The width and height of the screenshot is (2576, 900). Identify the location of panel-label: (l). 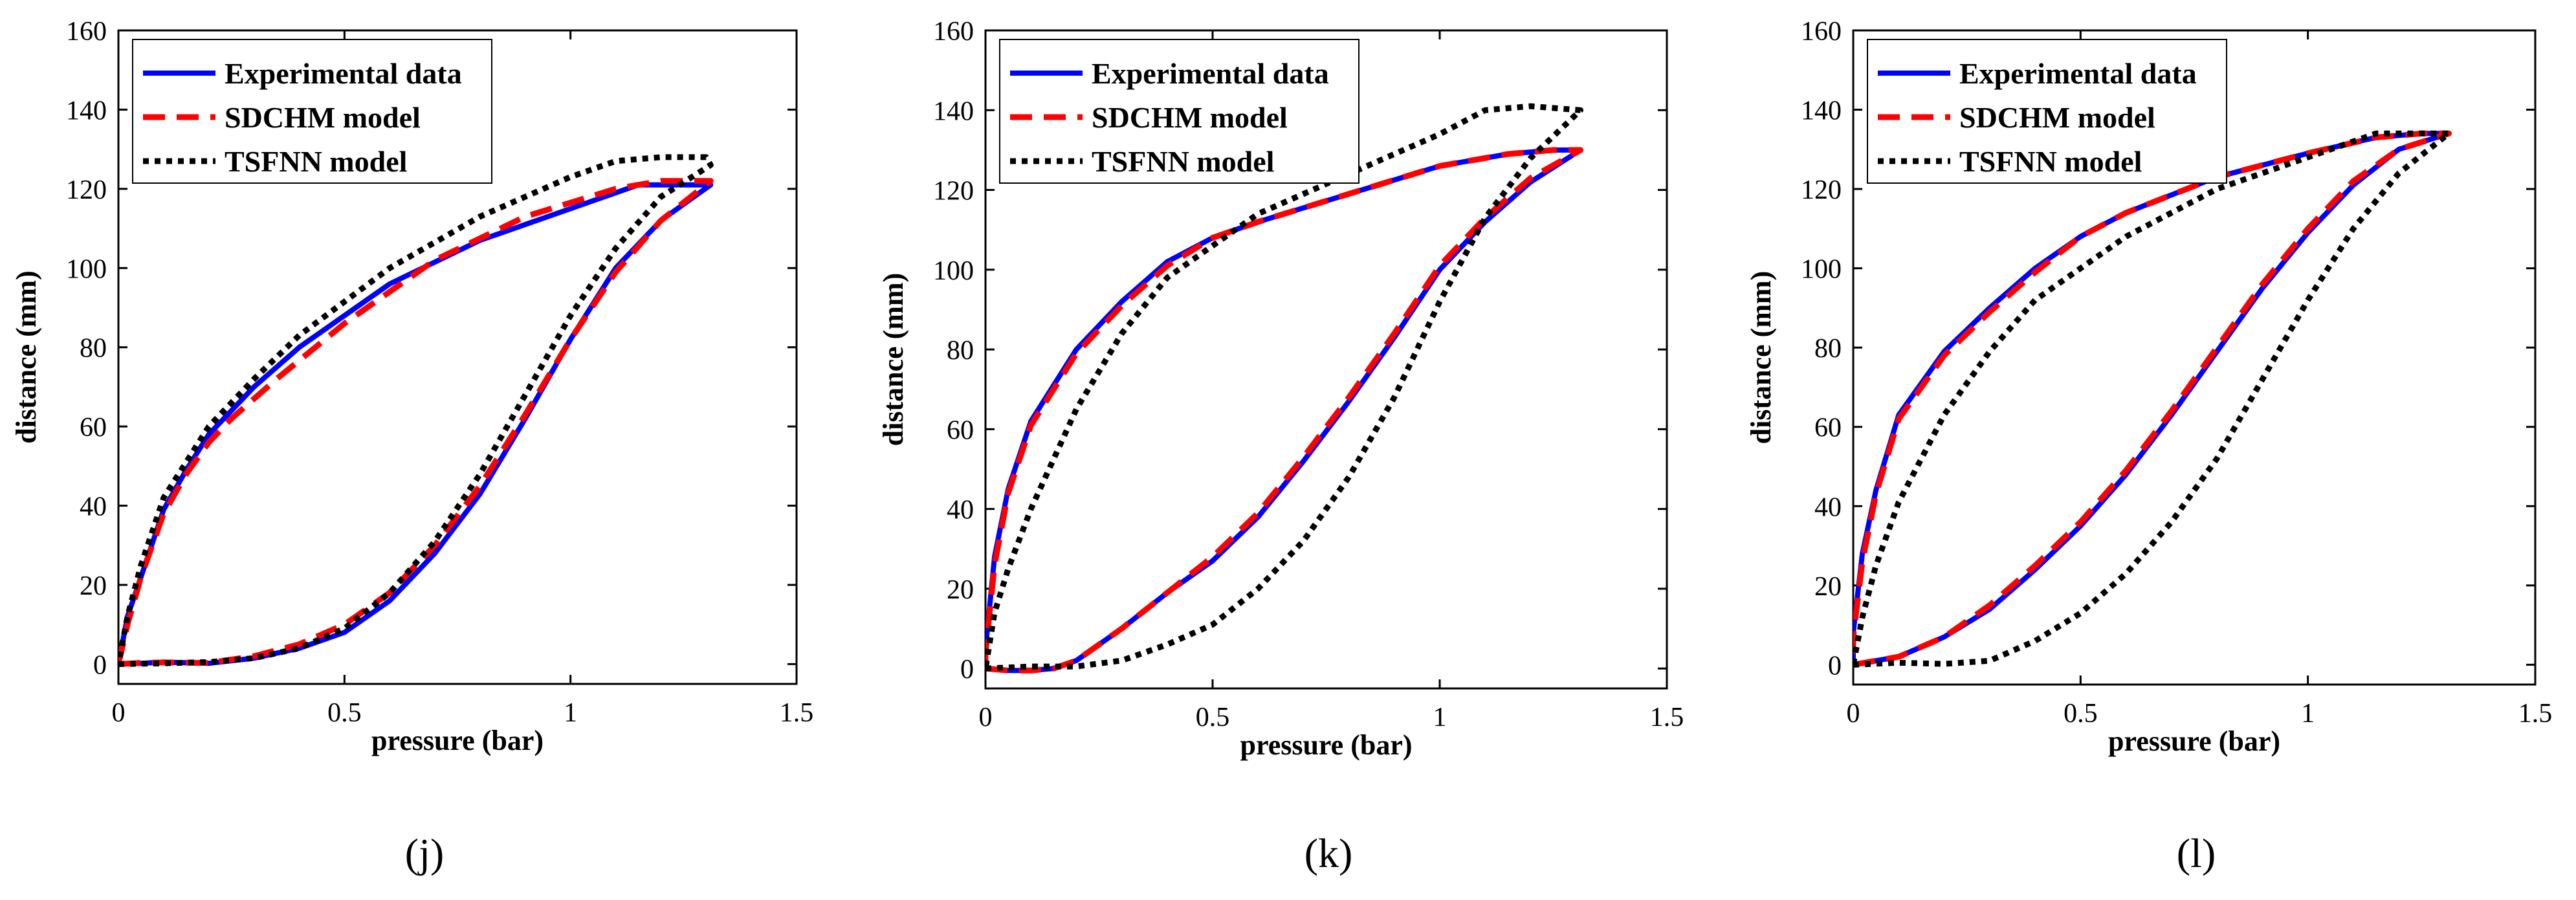
(2197, 853).